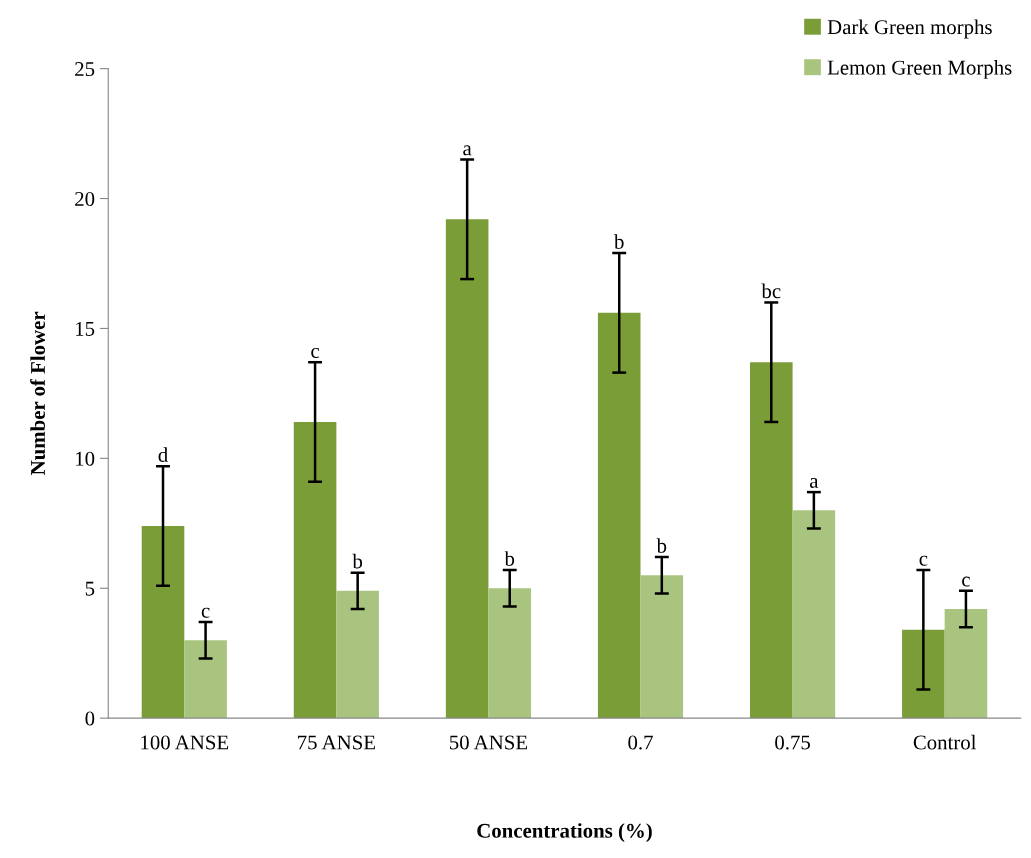  Describe the element at coordinates (163, 454) in the screenshot. I see `data-label: d` at that location.